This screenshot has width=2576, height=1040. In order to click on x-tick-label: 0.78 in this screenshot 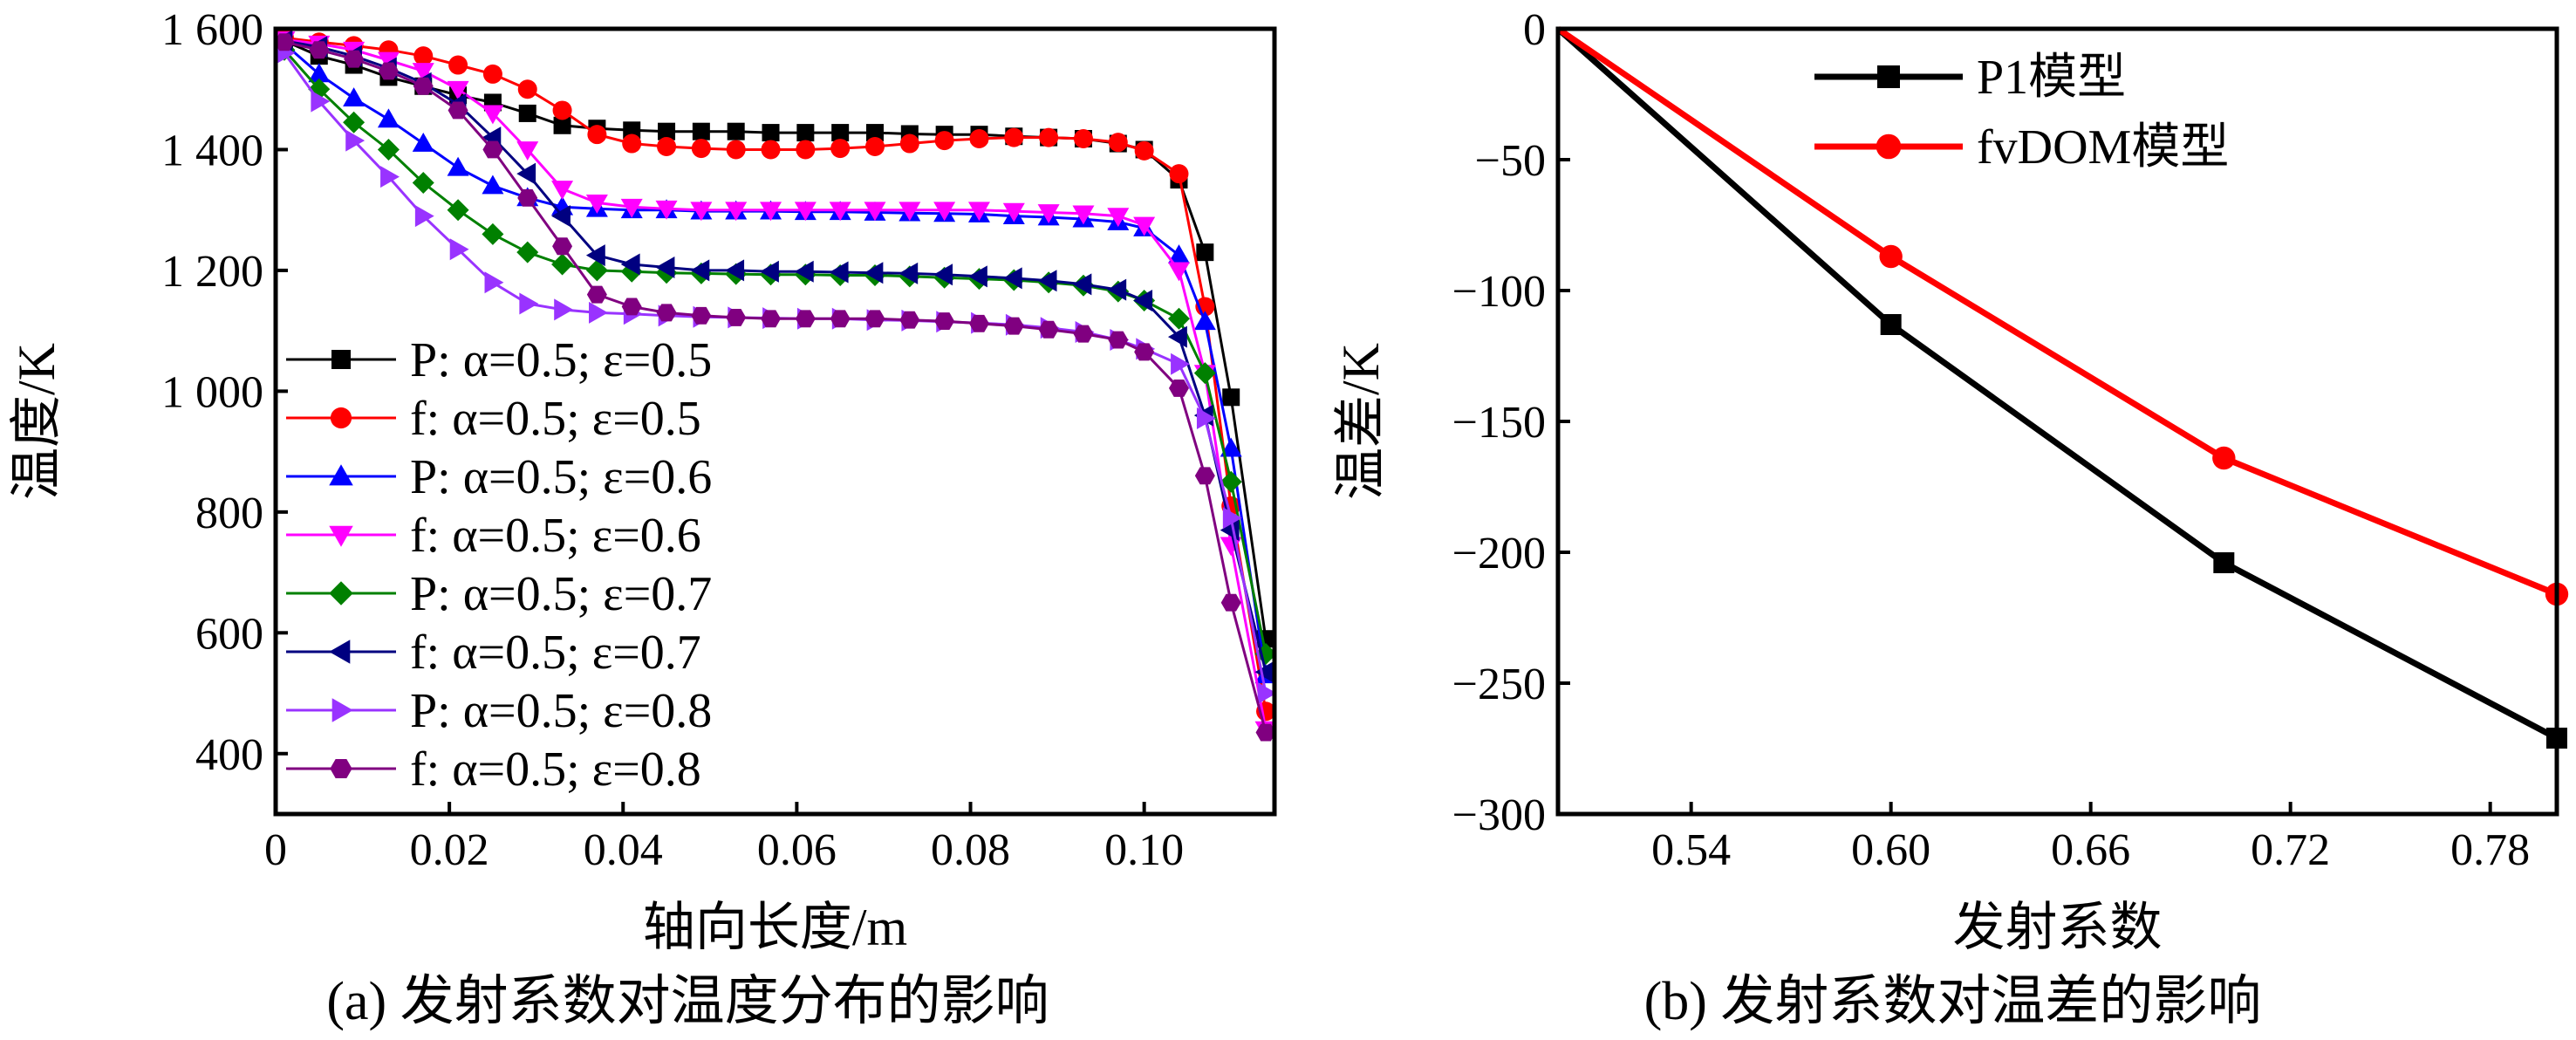, I will do `click(2490, 850)`.